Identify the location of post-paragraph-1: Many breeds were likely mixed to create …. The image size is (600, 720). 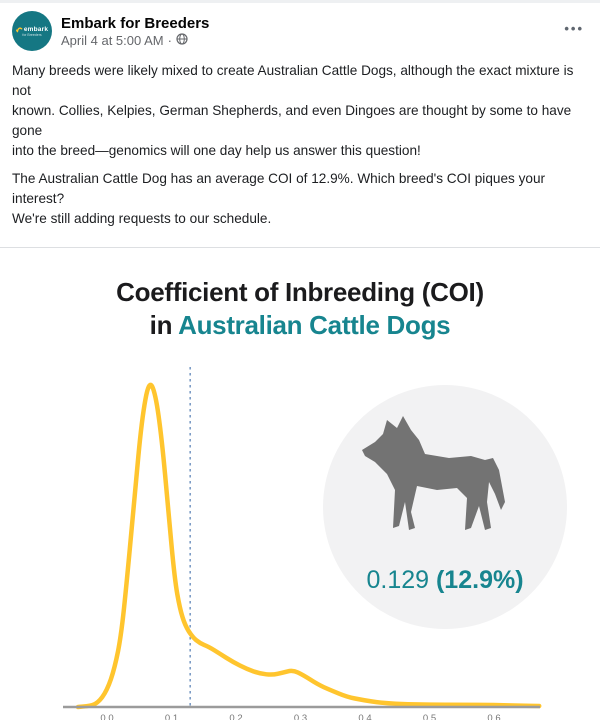
(293, 110).